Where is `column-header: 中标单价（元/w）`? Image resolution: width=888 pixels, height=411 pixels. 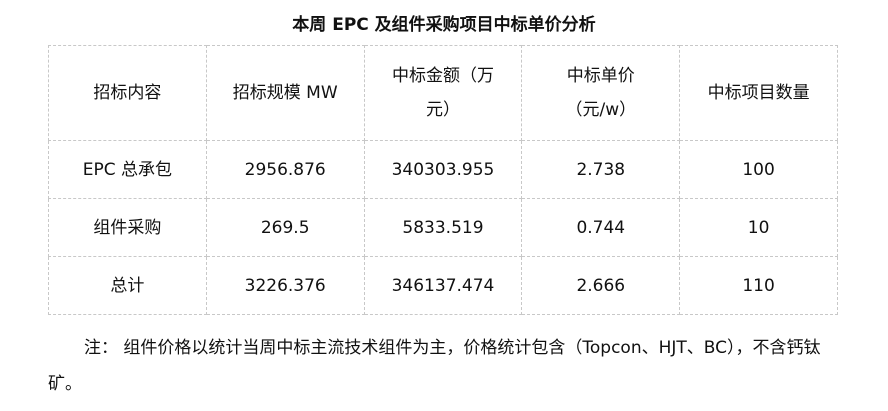
column-header: 中标单价（元/w） is located at coordinates (601, 93).